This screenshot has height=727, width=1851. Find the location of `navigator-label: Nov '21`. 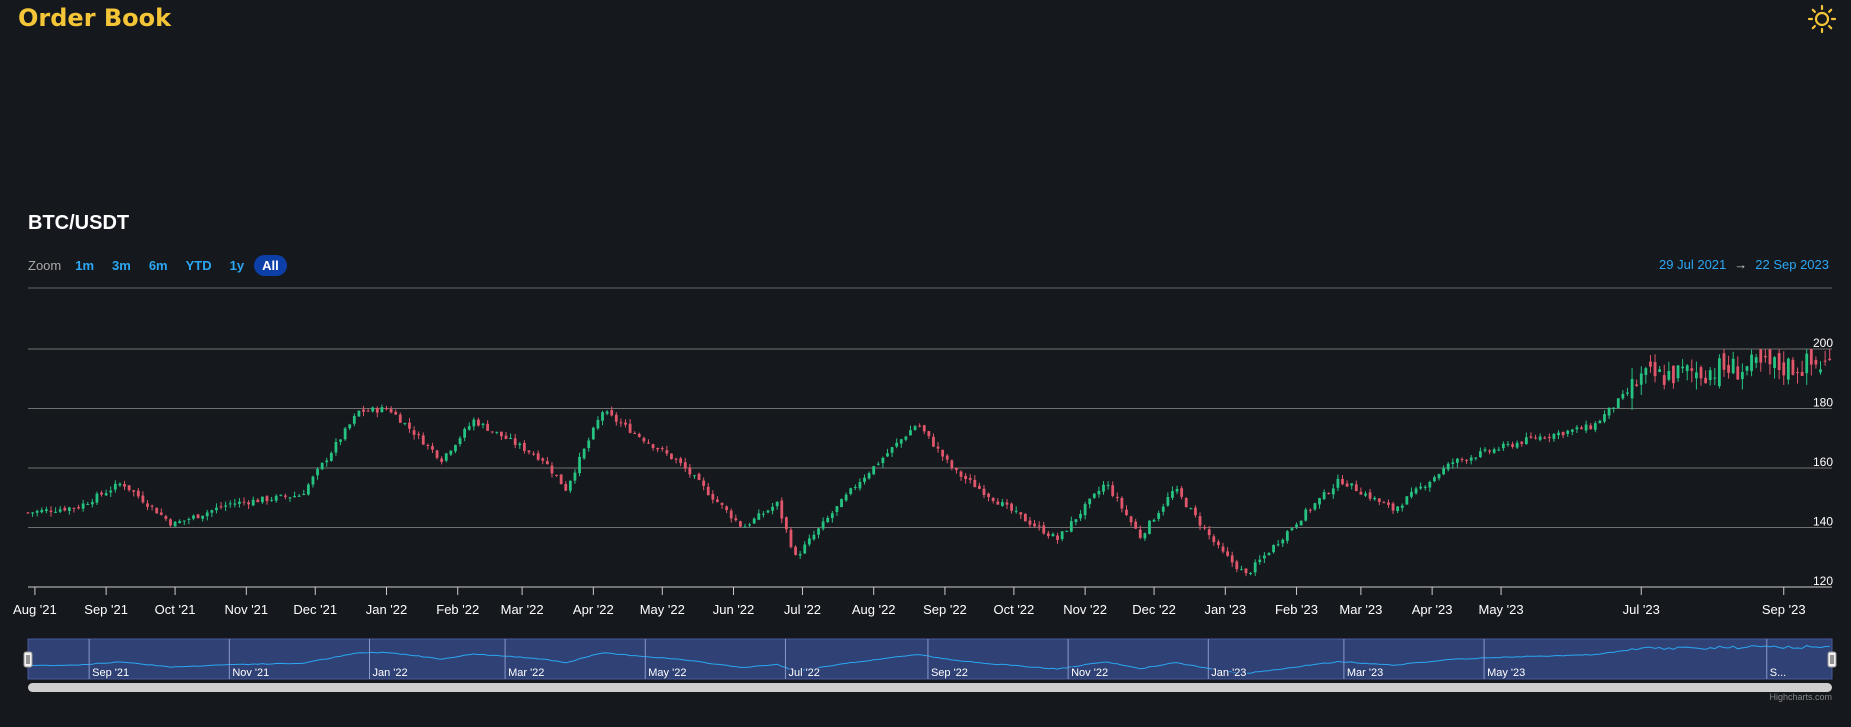

navigator-label: Nov '21 is located at coordinates (250, 673).